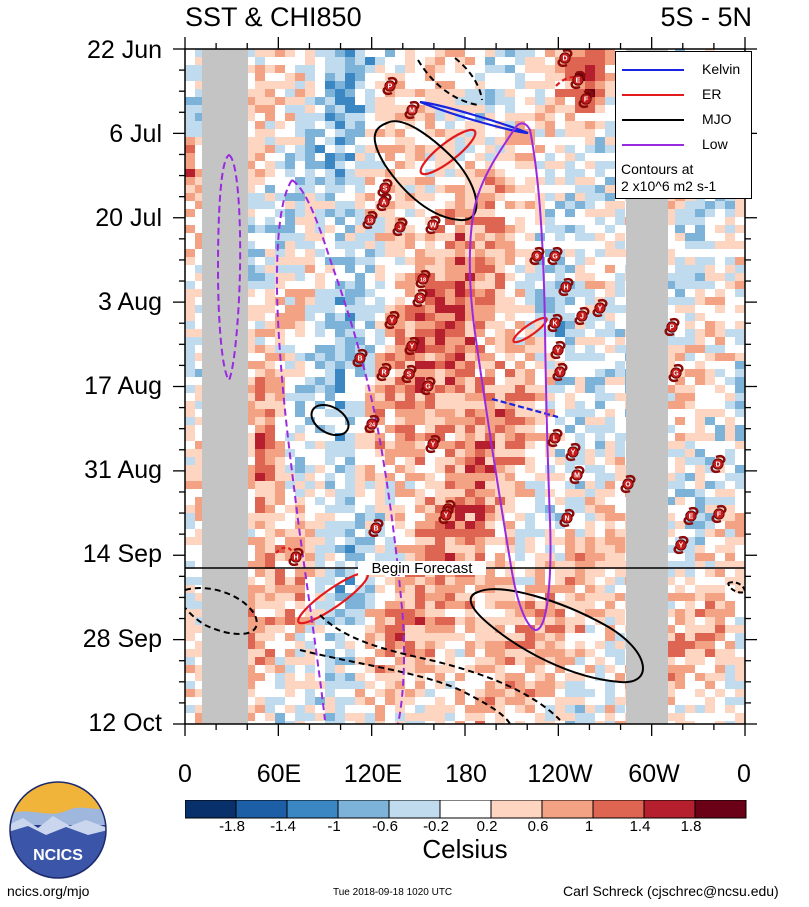 The width and height of the screenshot is (809, 907). Describe the element at coordinates (372, 424) in the screenshot. I see `storm-marker-dot` at that location.